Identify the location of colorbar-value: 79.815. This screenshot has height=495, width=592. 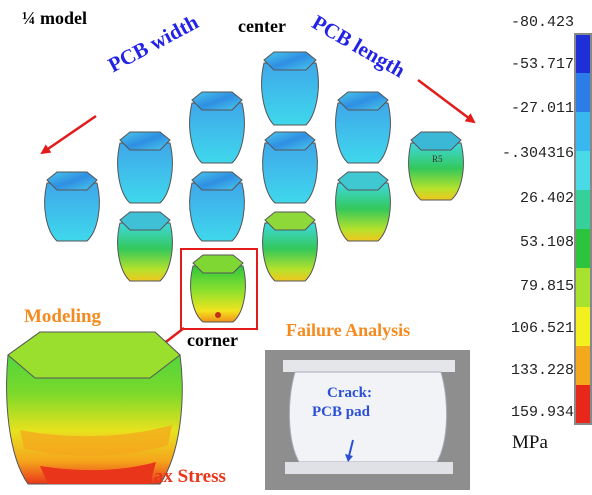
(546, 286).